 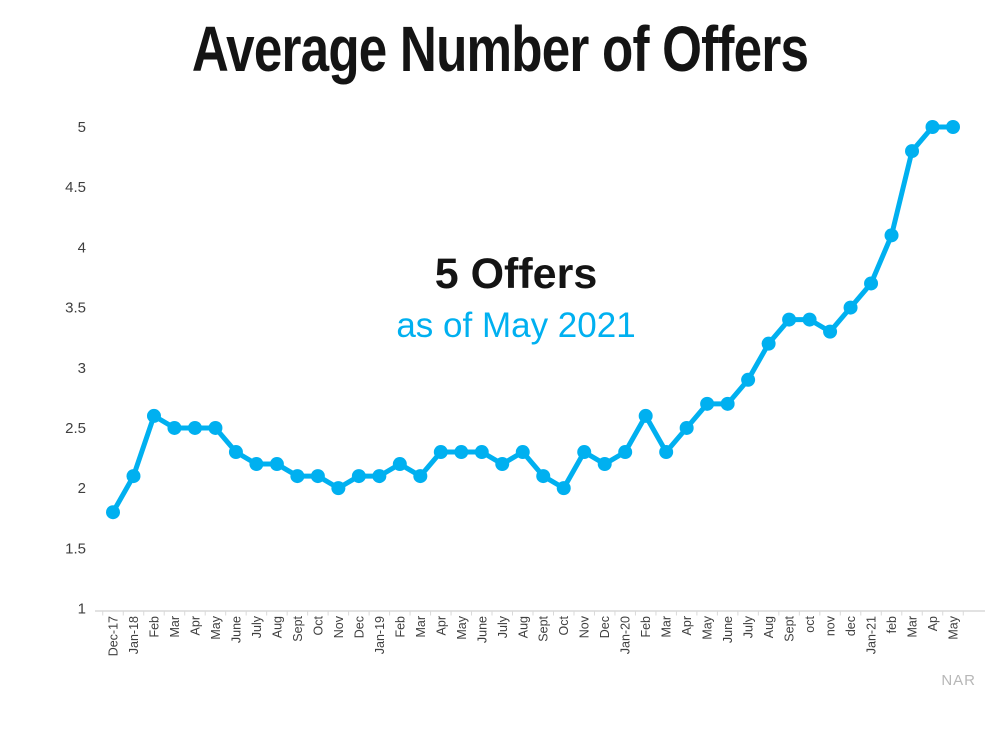 I want to click on y-tick-label: 2, so click(x=82, y=488).